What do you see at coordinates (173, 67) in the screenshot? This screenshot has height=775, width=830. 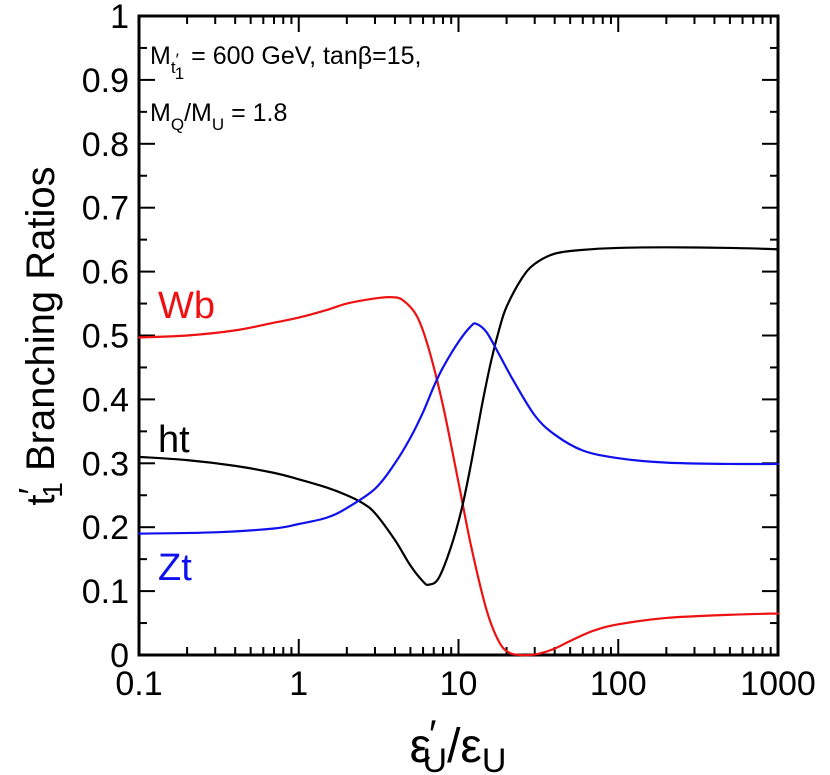 I see `annotation-sub-t: t` at bounding box center [173, 67].